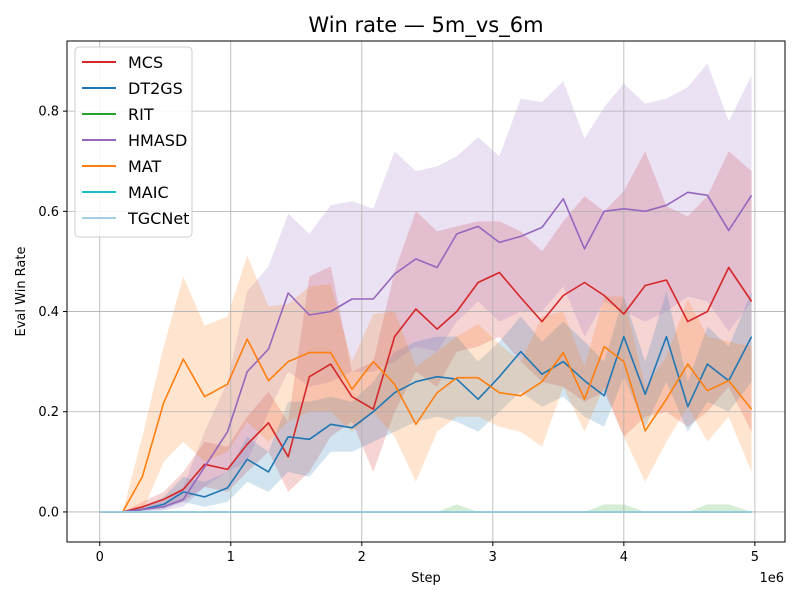 This screenshot has width=800, height=600. What do you see at coordinates (48, 412) in the screenshot?
I see `y-tick-label: 0.2` at bounding box center [48, 412].